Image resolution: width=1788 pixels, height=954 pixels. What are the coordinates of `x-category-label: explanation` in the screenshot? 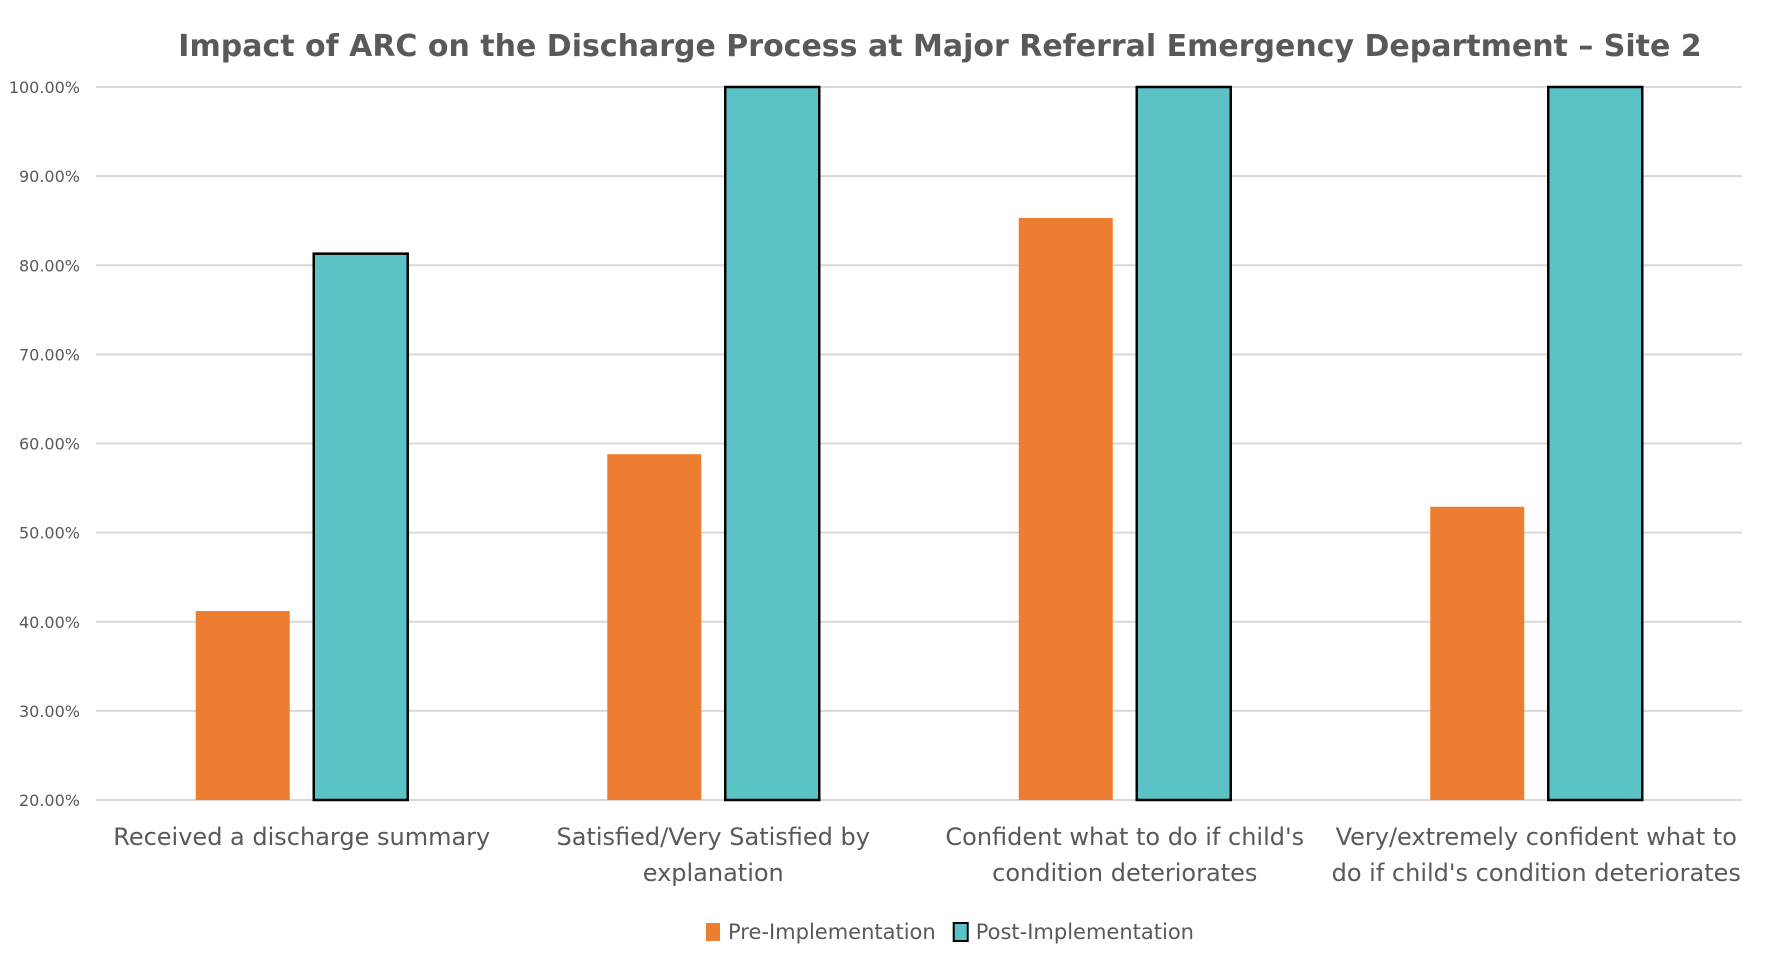 It's located at (713, 873).